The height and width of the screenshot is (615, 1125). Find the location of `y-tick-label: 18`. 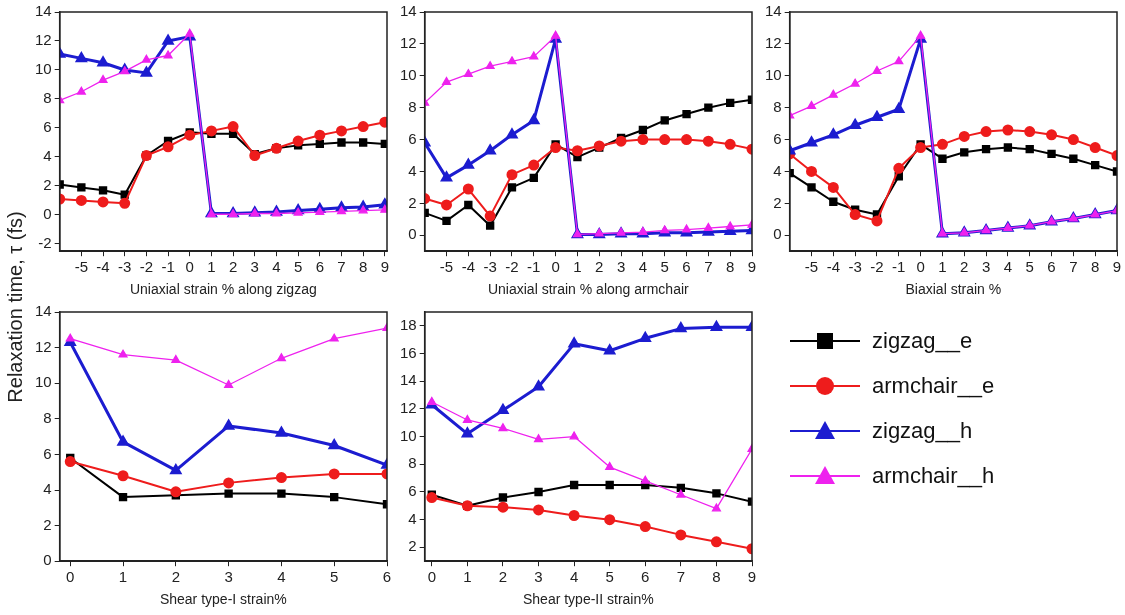

y-tick-label: 18 is located at coordinates (408, 324).